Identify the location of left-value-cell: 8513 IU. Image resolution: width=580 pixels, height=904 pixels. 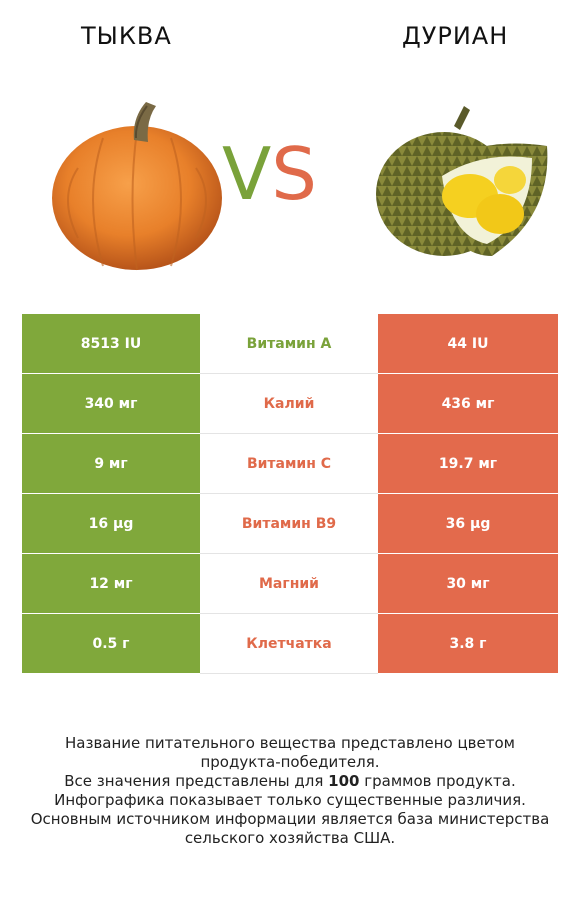
(111, 344).